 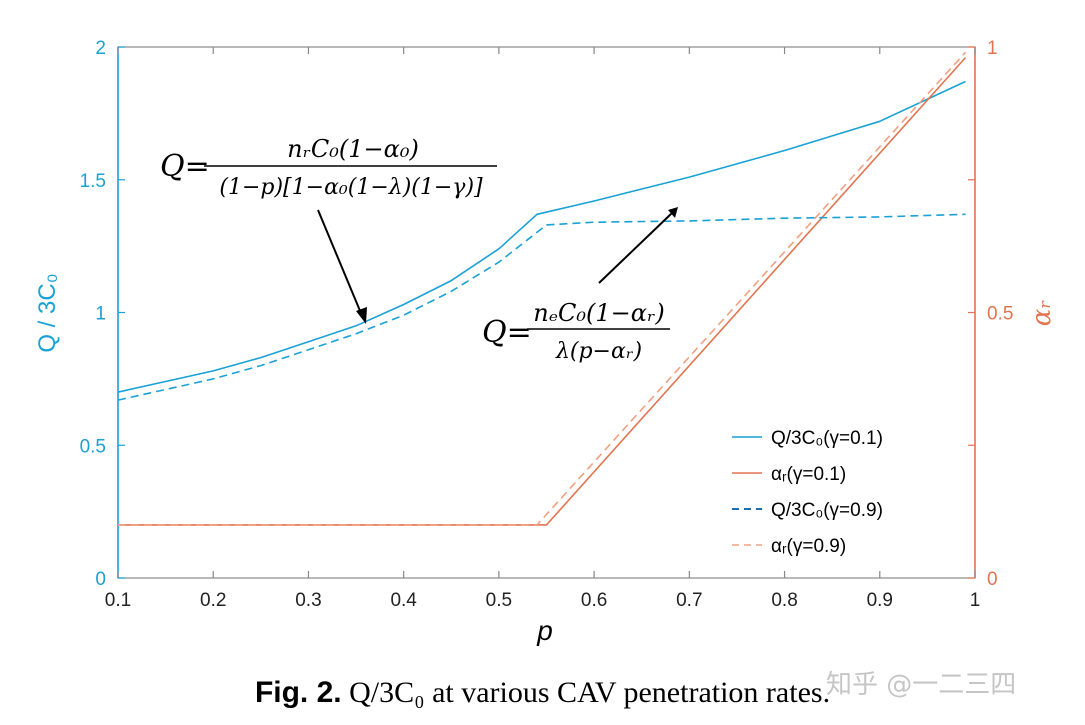 What do you see at coordinates (1042, 313) in the screenshot?
I see `y-axis-right-label: αᵣ` at bounding box center [1042, 313].